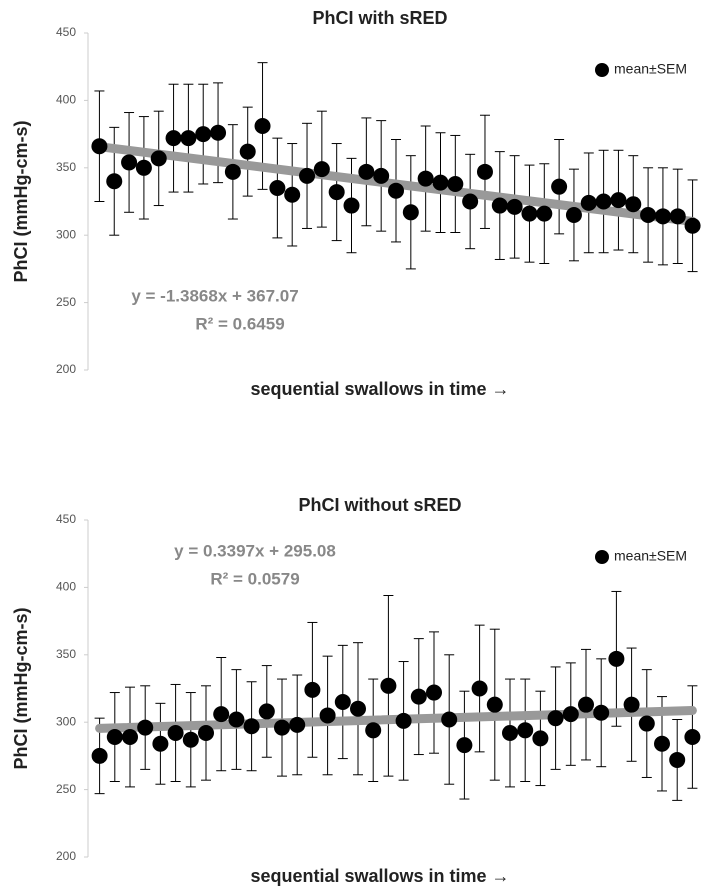 Image resolution: width=723 pixels, height=890 pixels. Describe the element at coordinates (379, 18) in the screenshot. I see `chart-title: PhCI with sRED` at that location.